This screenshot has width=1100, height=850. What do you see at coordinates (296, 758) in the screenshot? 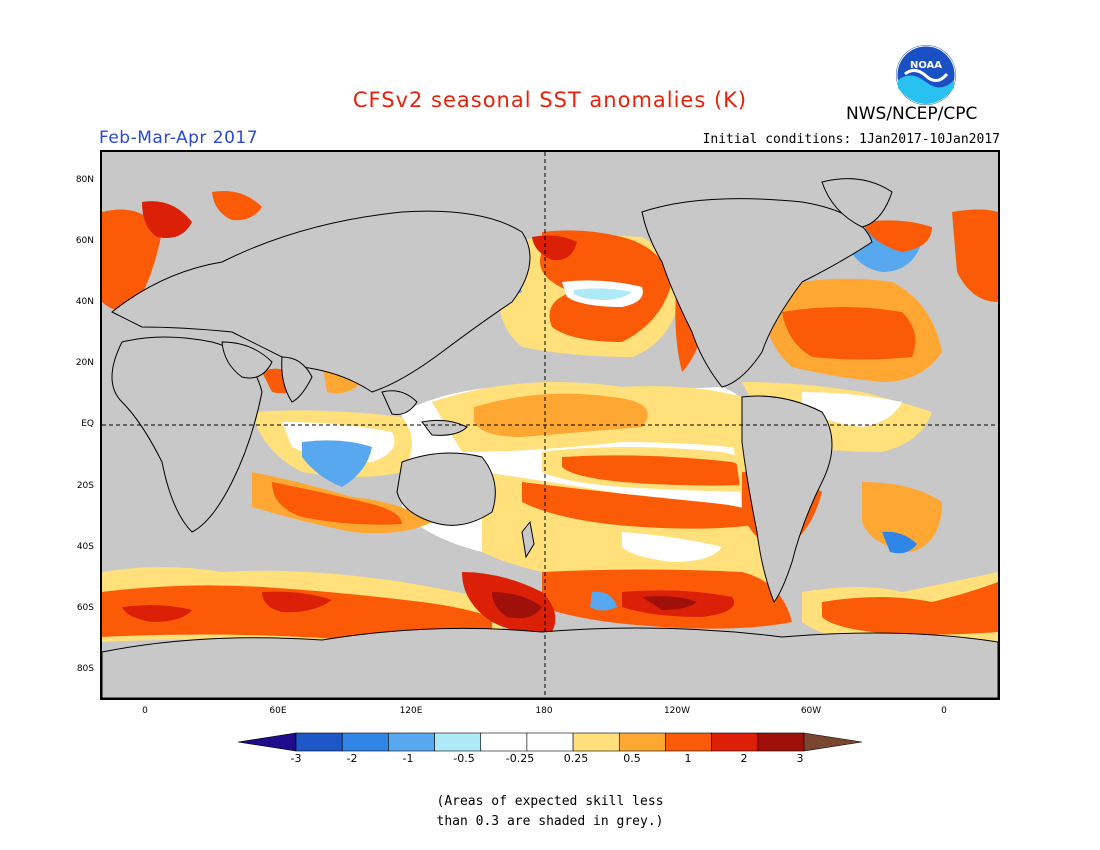
I see `scale-label: -3` at bounding box center [296, 758].